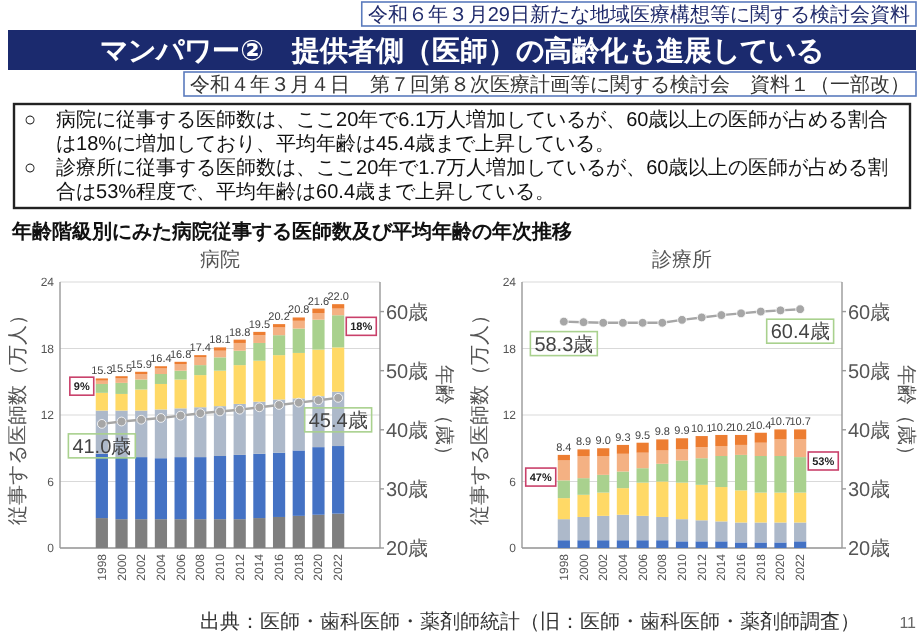 This screenshot has width=924, height=640. I want to click on data-label: 58.3歳, so click(564, 344).